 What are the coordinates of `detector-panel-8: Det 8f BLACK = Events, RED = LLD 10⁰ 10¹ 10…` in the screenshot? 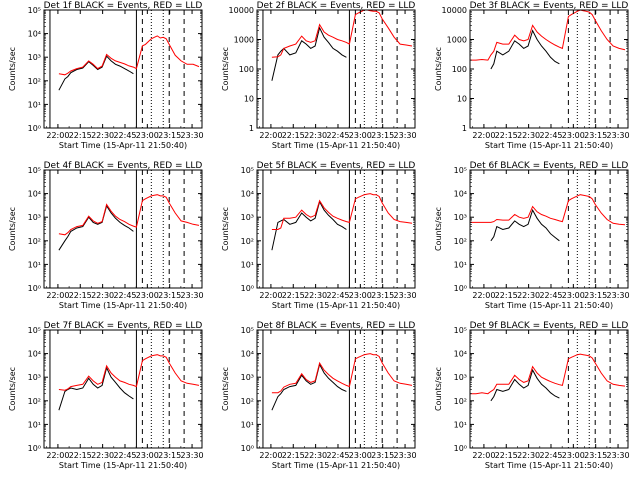 It's located at (319, 400).